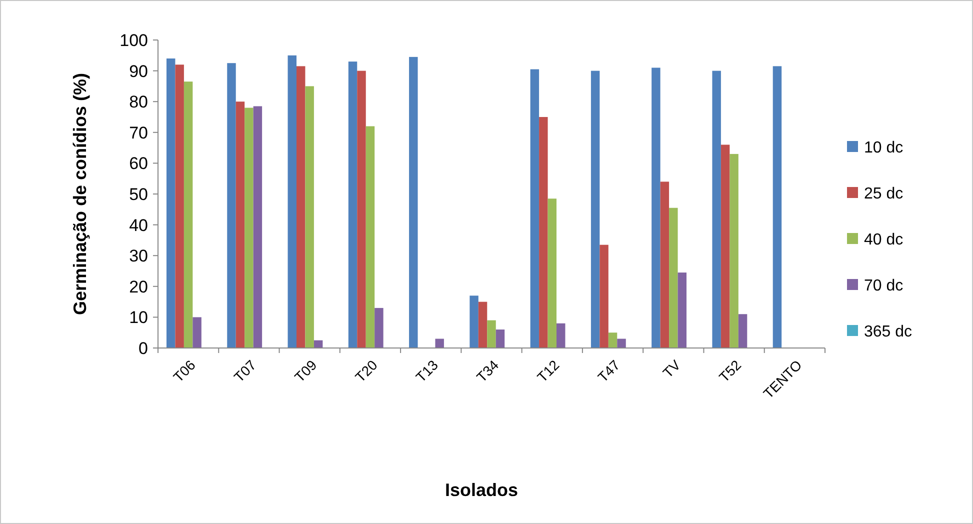 The width and height of the screenshot is (973, 524). What do you see at coordinates (884, 286) in the screenshot?
I see `legend-label: 70 dc` at bounding box center [884, 286].